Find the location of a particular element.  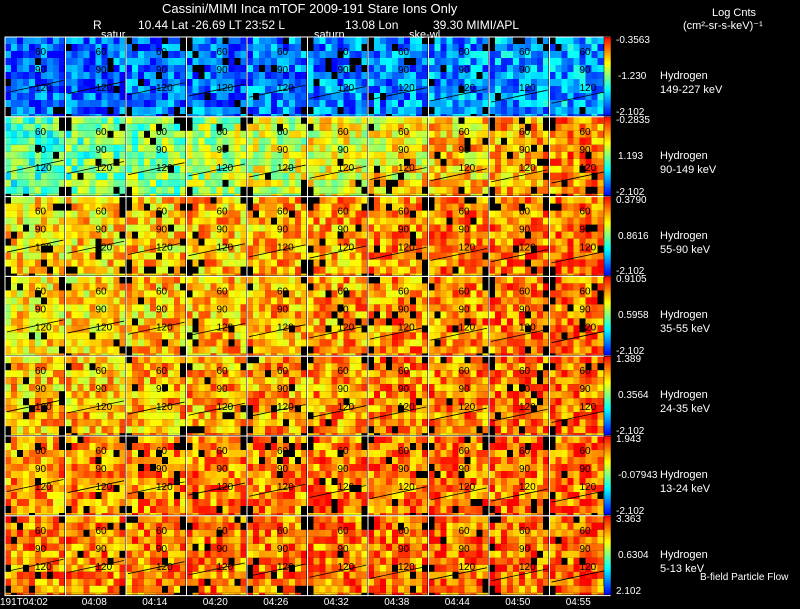

colorbar-mid-label: -0.07943 is located at coordinates (638, 475).